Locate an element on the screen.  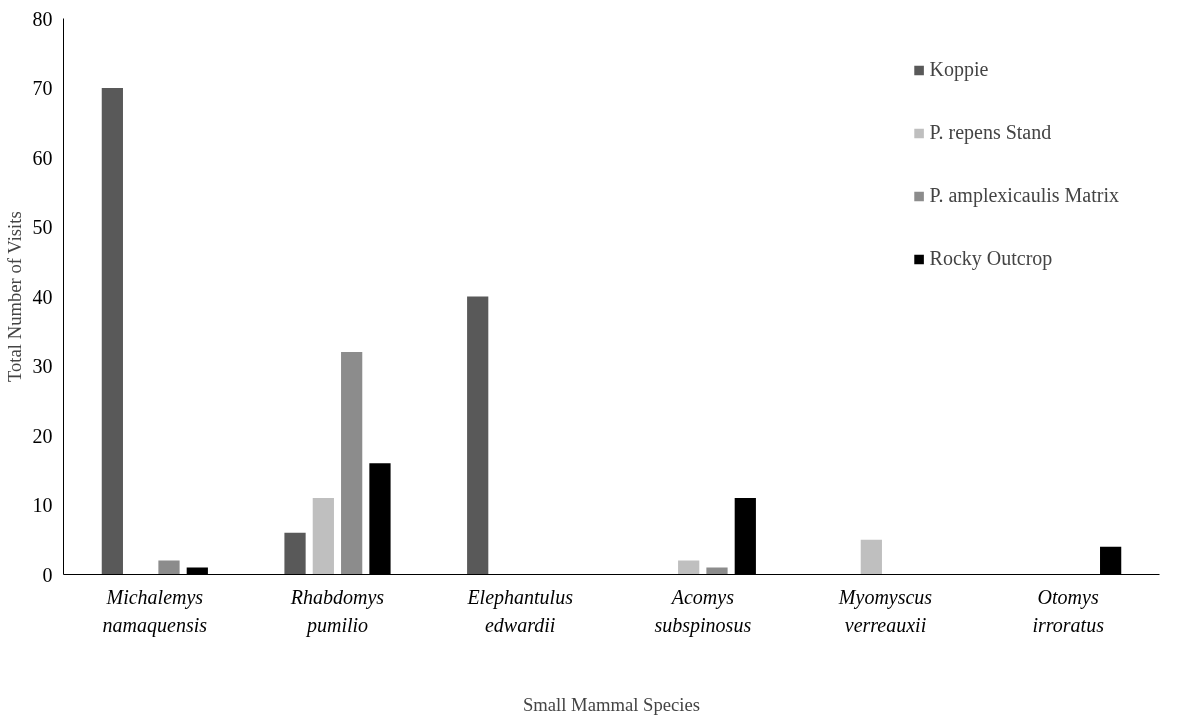
y-tick-label: 80 is located at coordinates (42, 18).